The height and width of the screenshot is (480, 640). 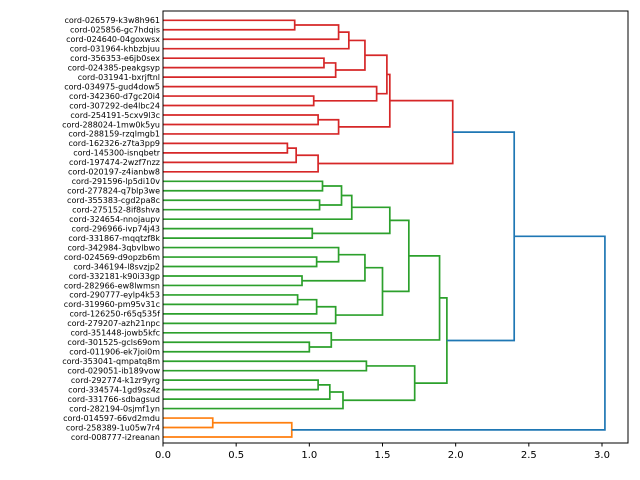 What do you see at coordinates (114, 408) in the screenshot?
I see `leaf-label: cord-282194-0sjmf1yn` at bounding box center [114, 408].